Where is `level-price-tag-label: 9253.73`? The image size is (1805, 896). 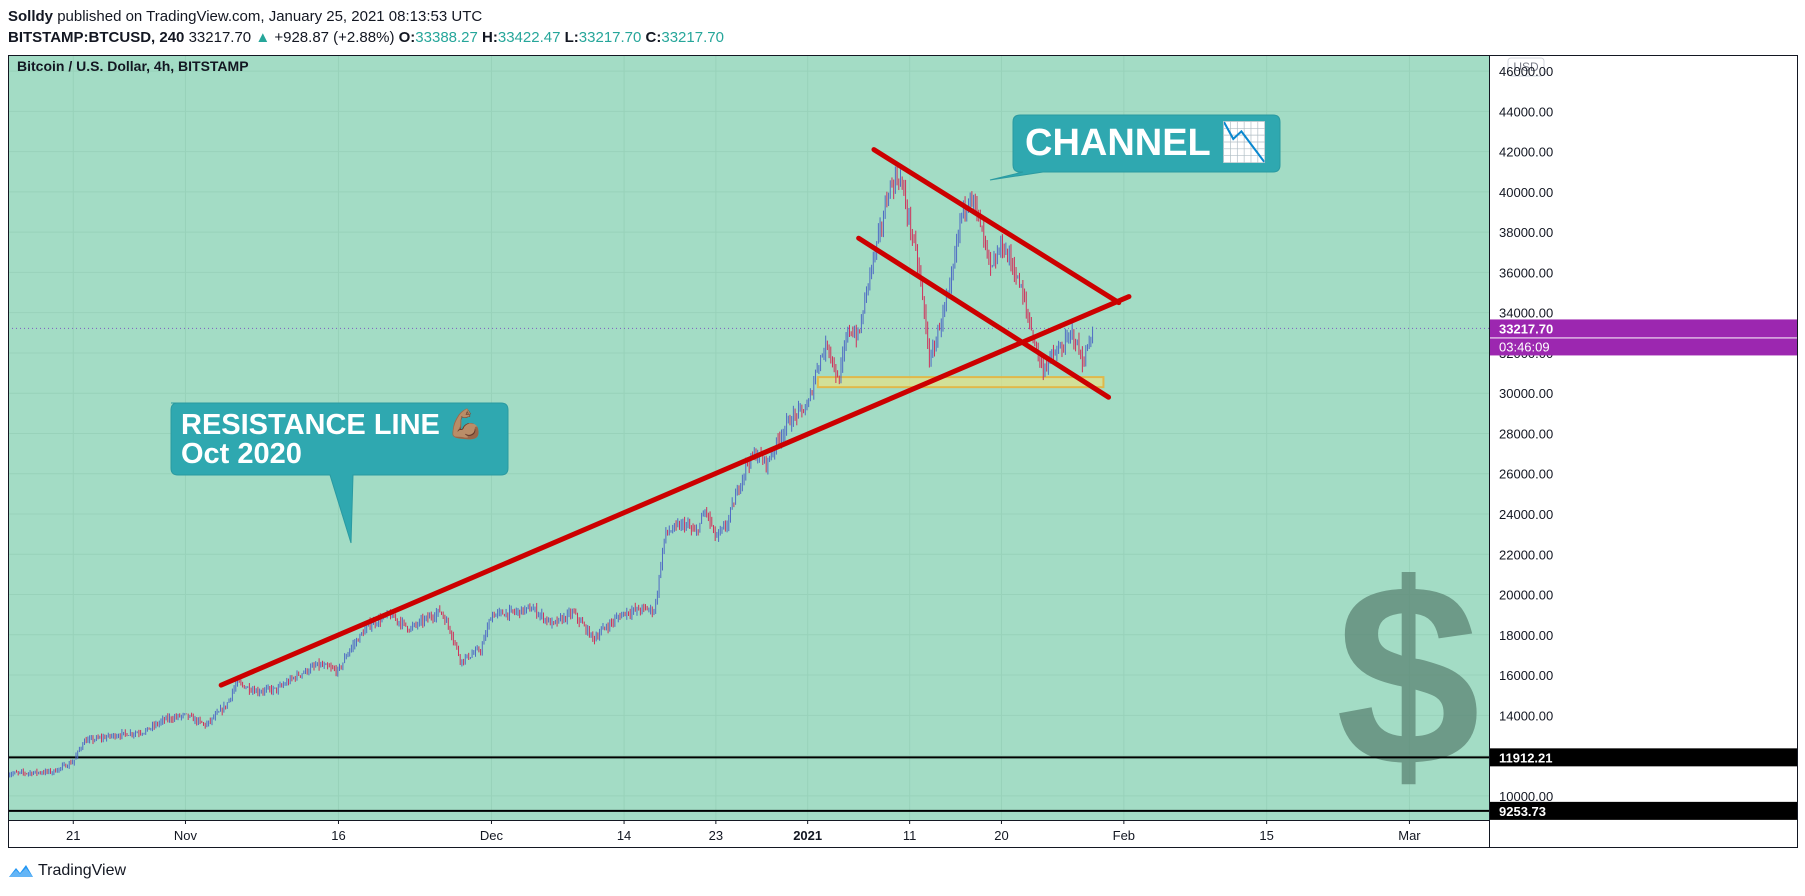 level-price-tag-label: 9253.73 is located at coordinates (1522, 811).